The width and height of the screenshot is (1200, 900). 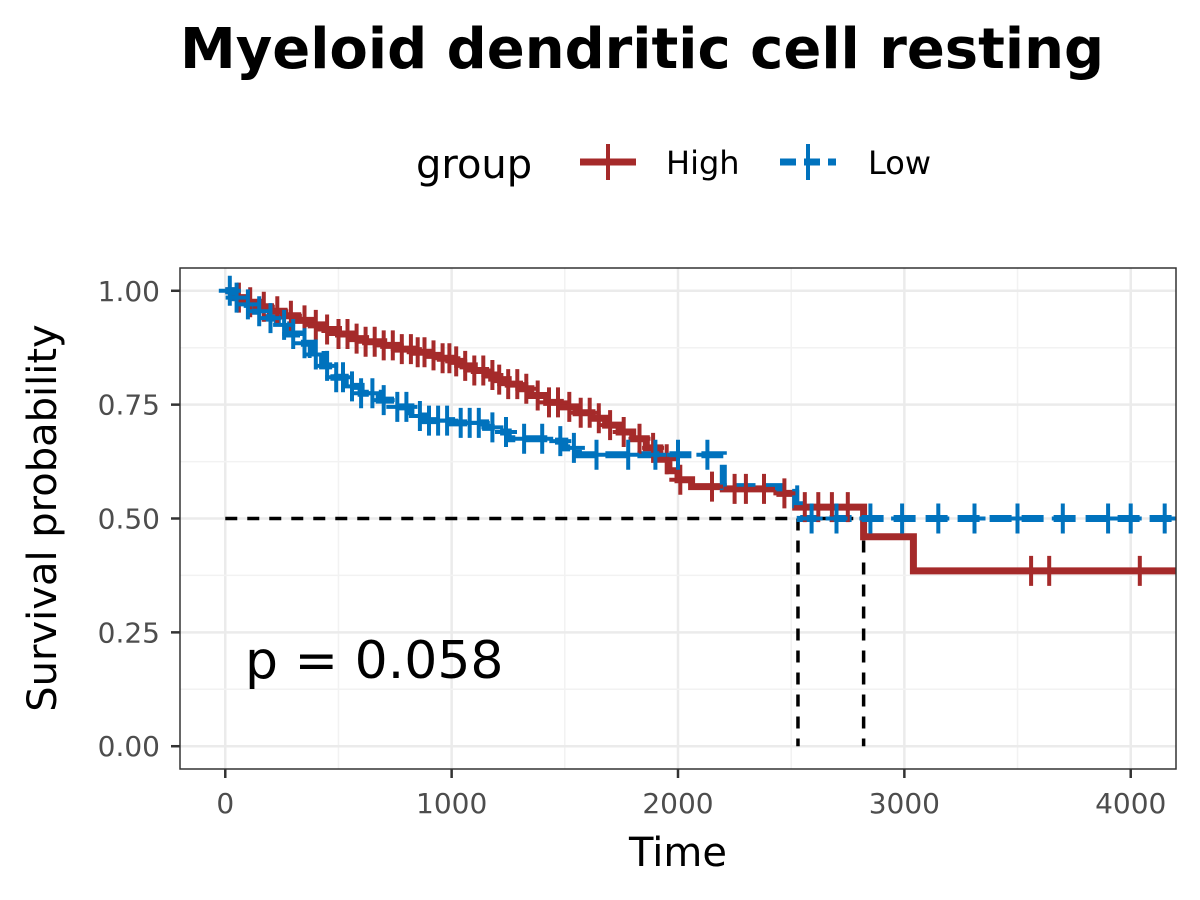 What do you see at coordinates (808, 162) in the screenshot?
I see `legend-key-low` at bounding box center [808, 162].